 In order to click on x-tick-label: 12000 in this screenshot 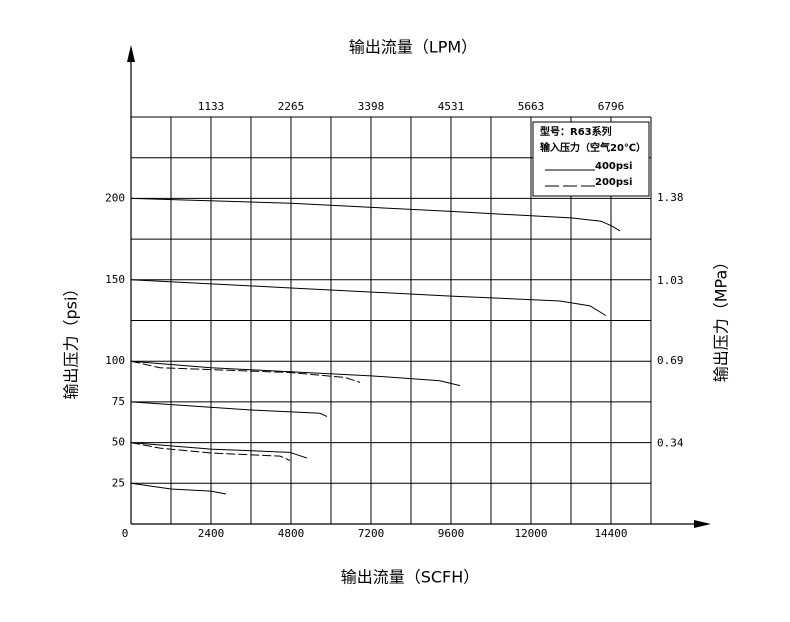, I will do `click(530, 533)`.